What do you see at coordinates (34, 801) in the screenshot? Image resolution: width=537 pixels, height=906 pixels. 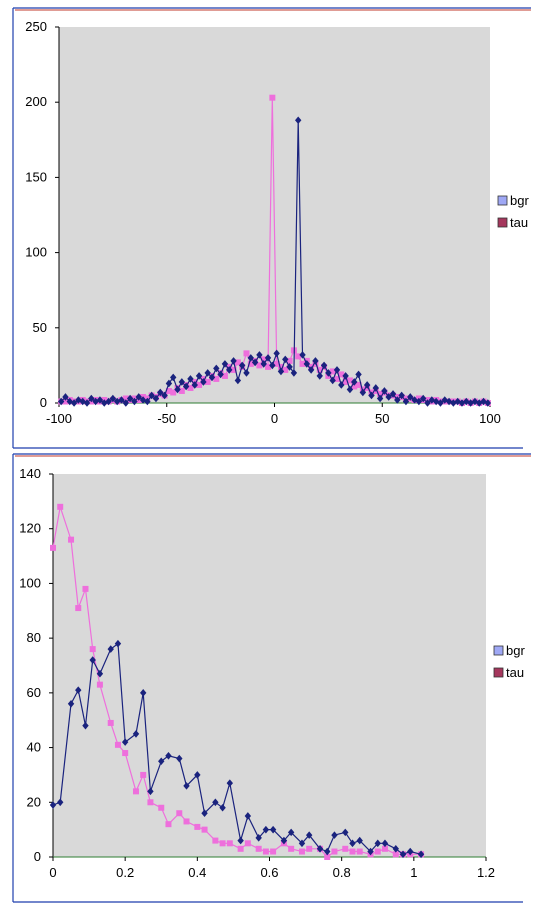 I see `y-tick-label: 20` at bounding box center [34, 801].